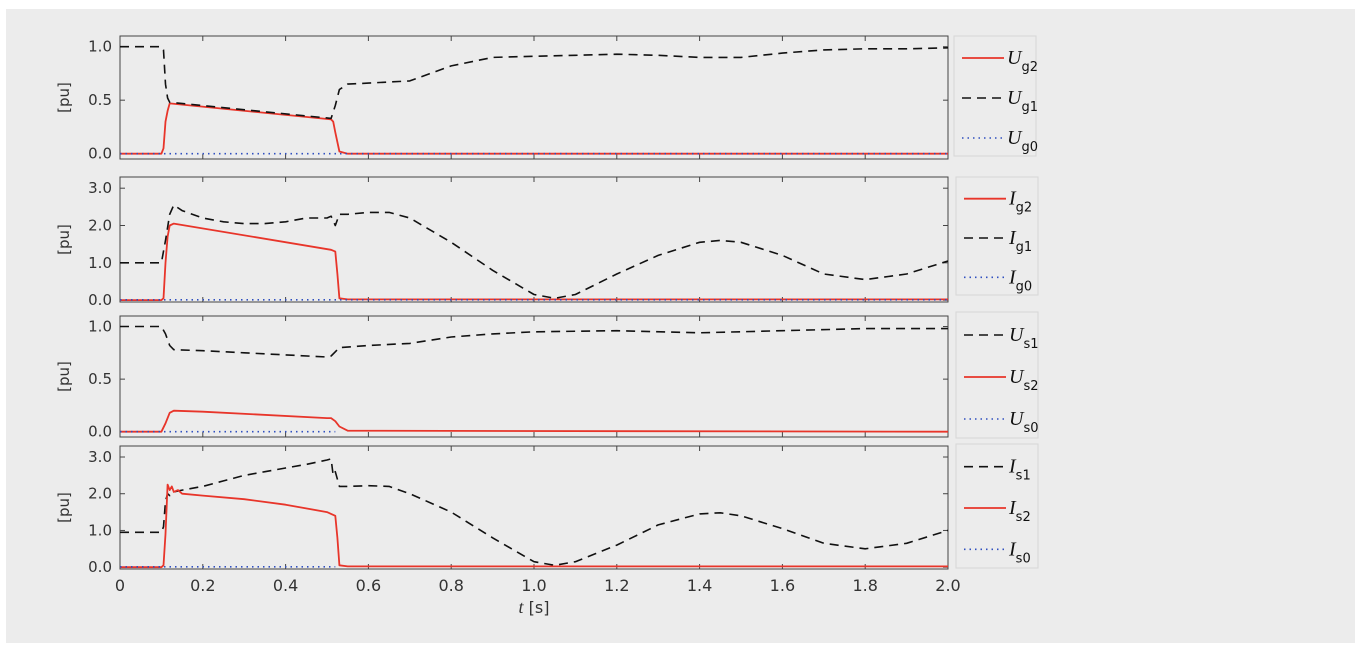  What do you see at coordinates (1020, 241) in the screenshot?
I see `legend-label: Ig1` at bounding box center [1020, 241].